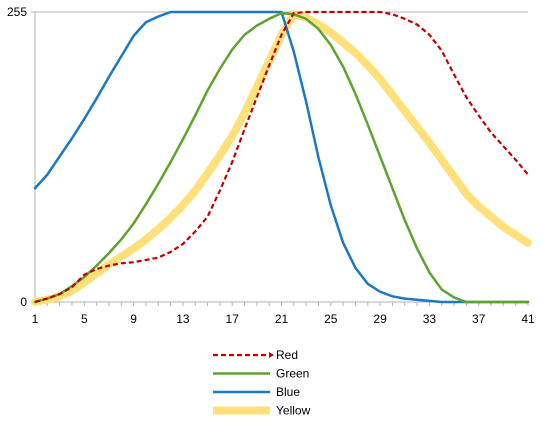  What do you see at coordinates (288, 392) in the screenshot?
I see `legend-label-blue: Blue` at bounding box center [288, 392].